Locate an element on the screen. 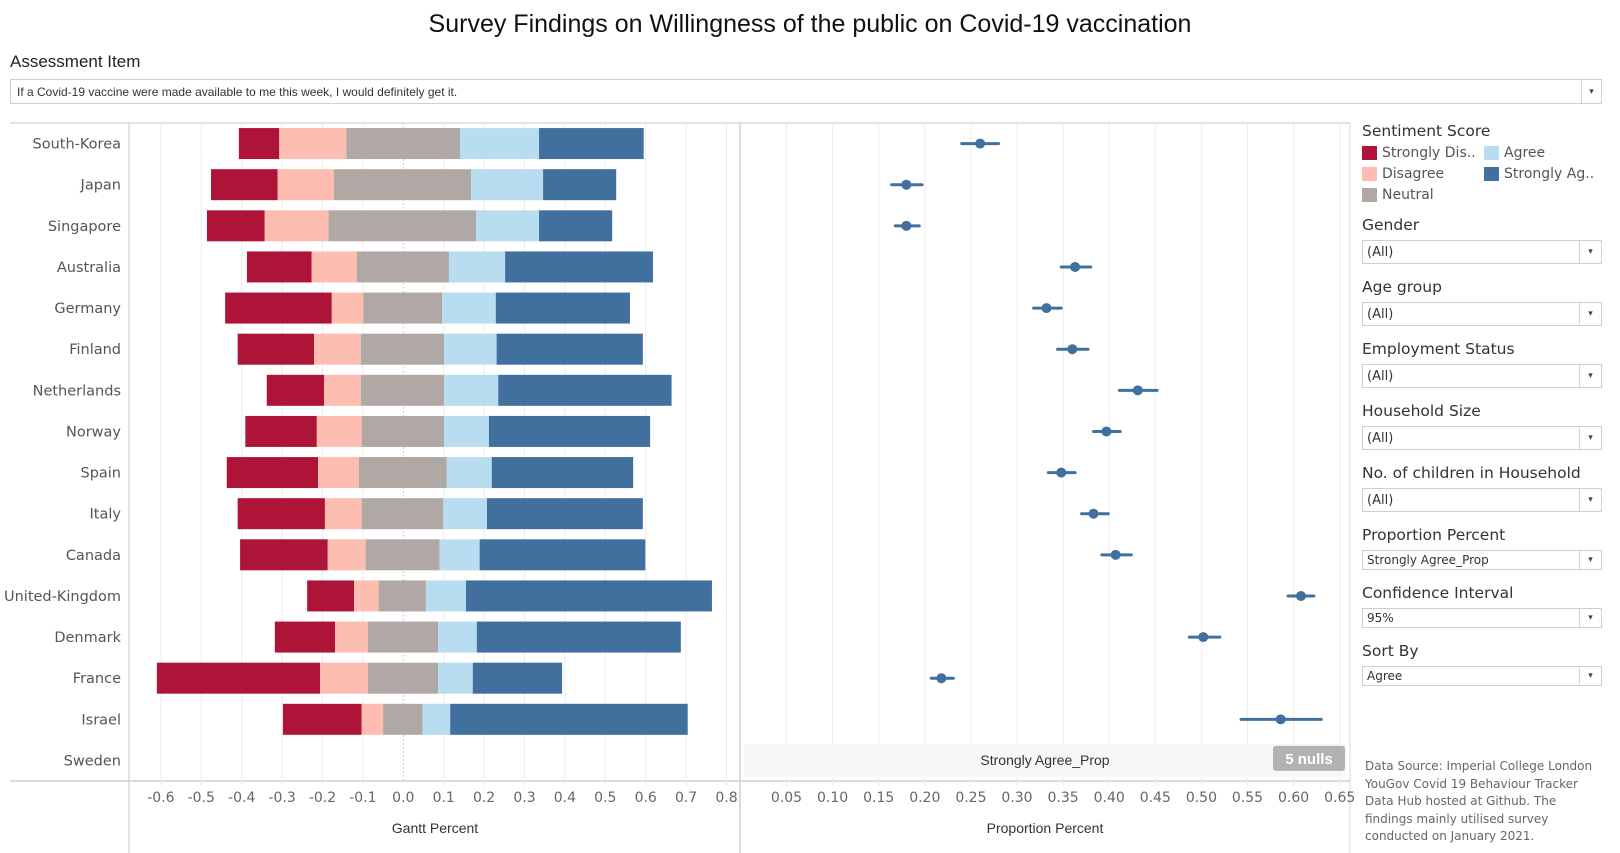  x-tick-label: 0.35 is located at coordinates (1063, 798).